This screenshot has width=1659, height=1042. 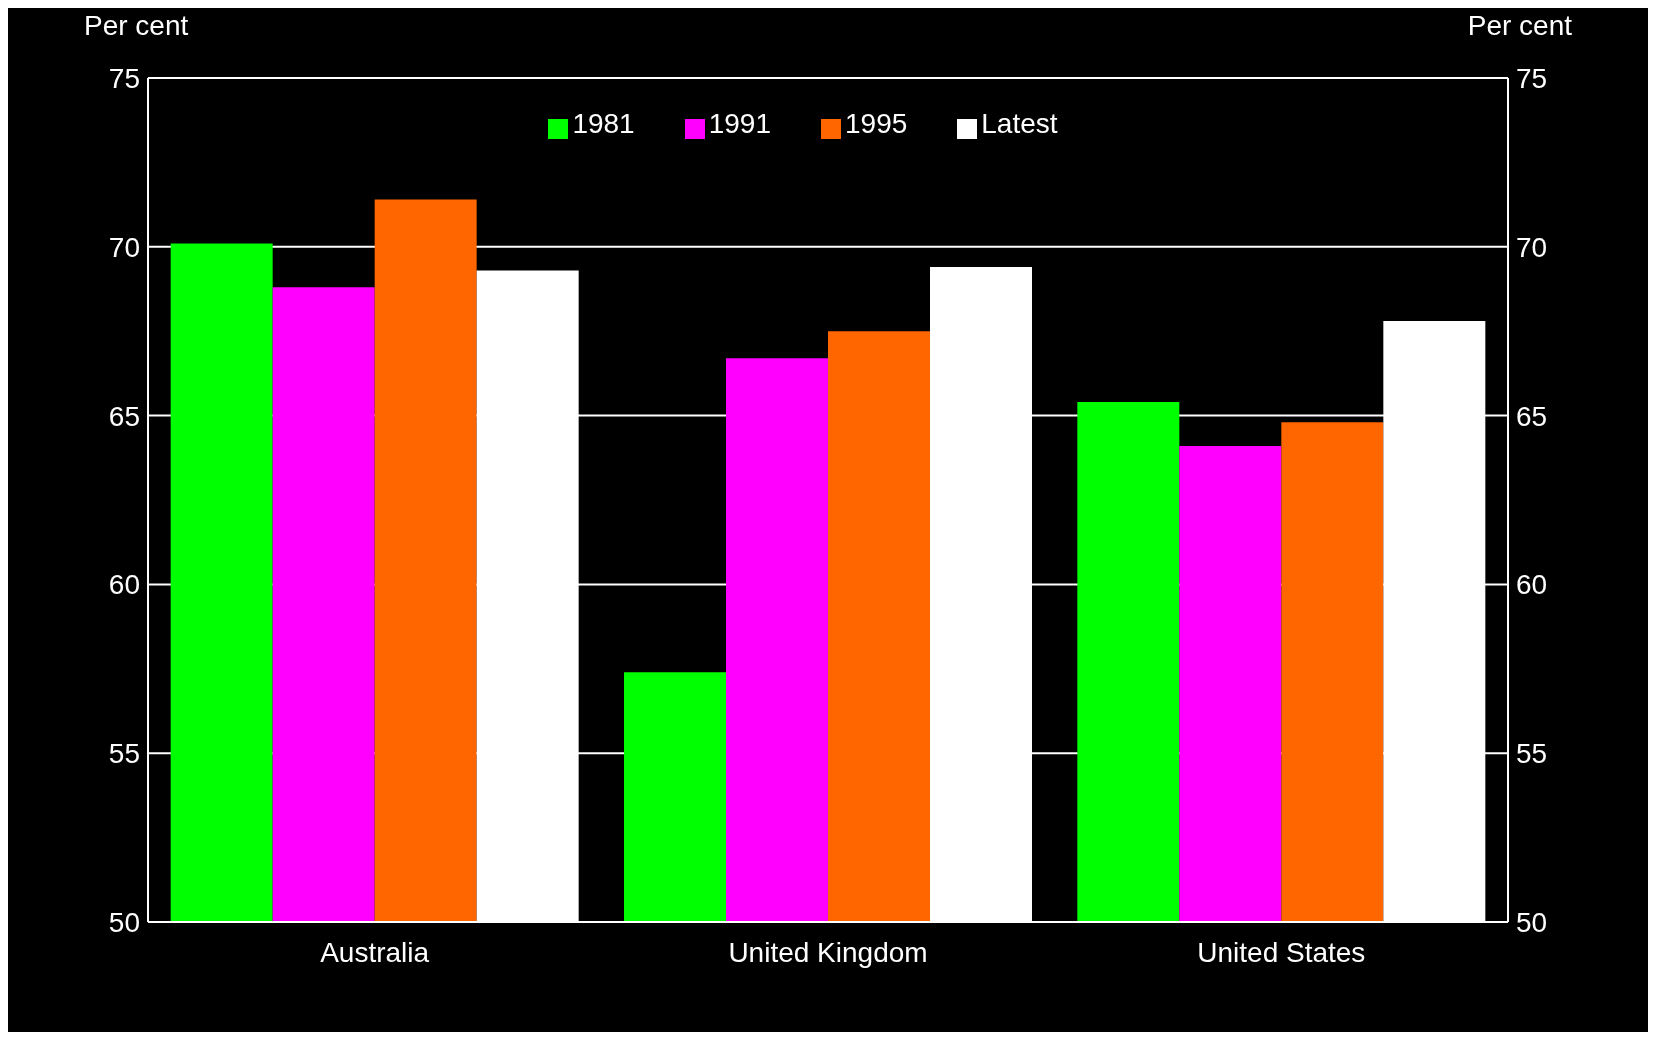 I want to click on y2-tick-label: 55, so click(x=1532, y=754).